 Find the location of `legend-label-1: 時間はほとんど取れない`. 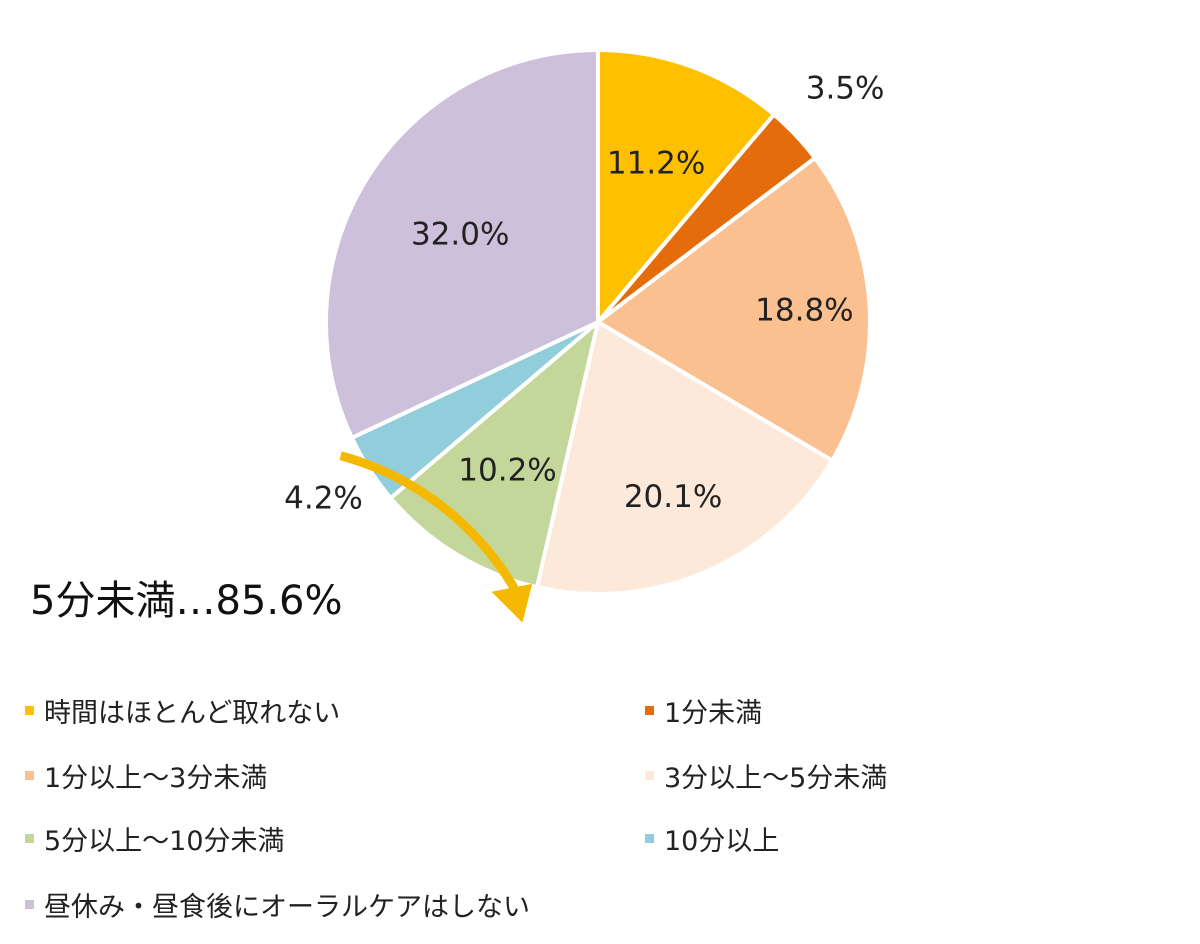

legend-label-1: 時間はほとんど取れない is located at coordinates (192, 713).